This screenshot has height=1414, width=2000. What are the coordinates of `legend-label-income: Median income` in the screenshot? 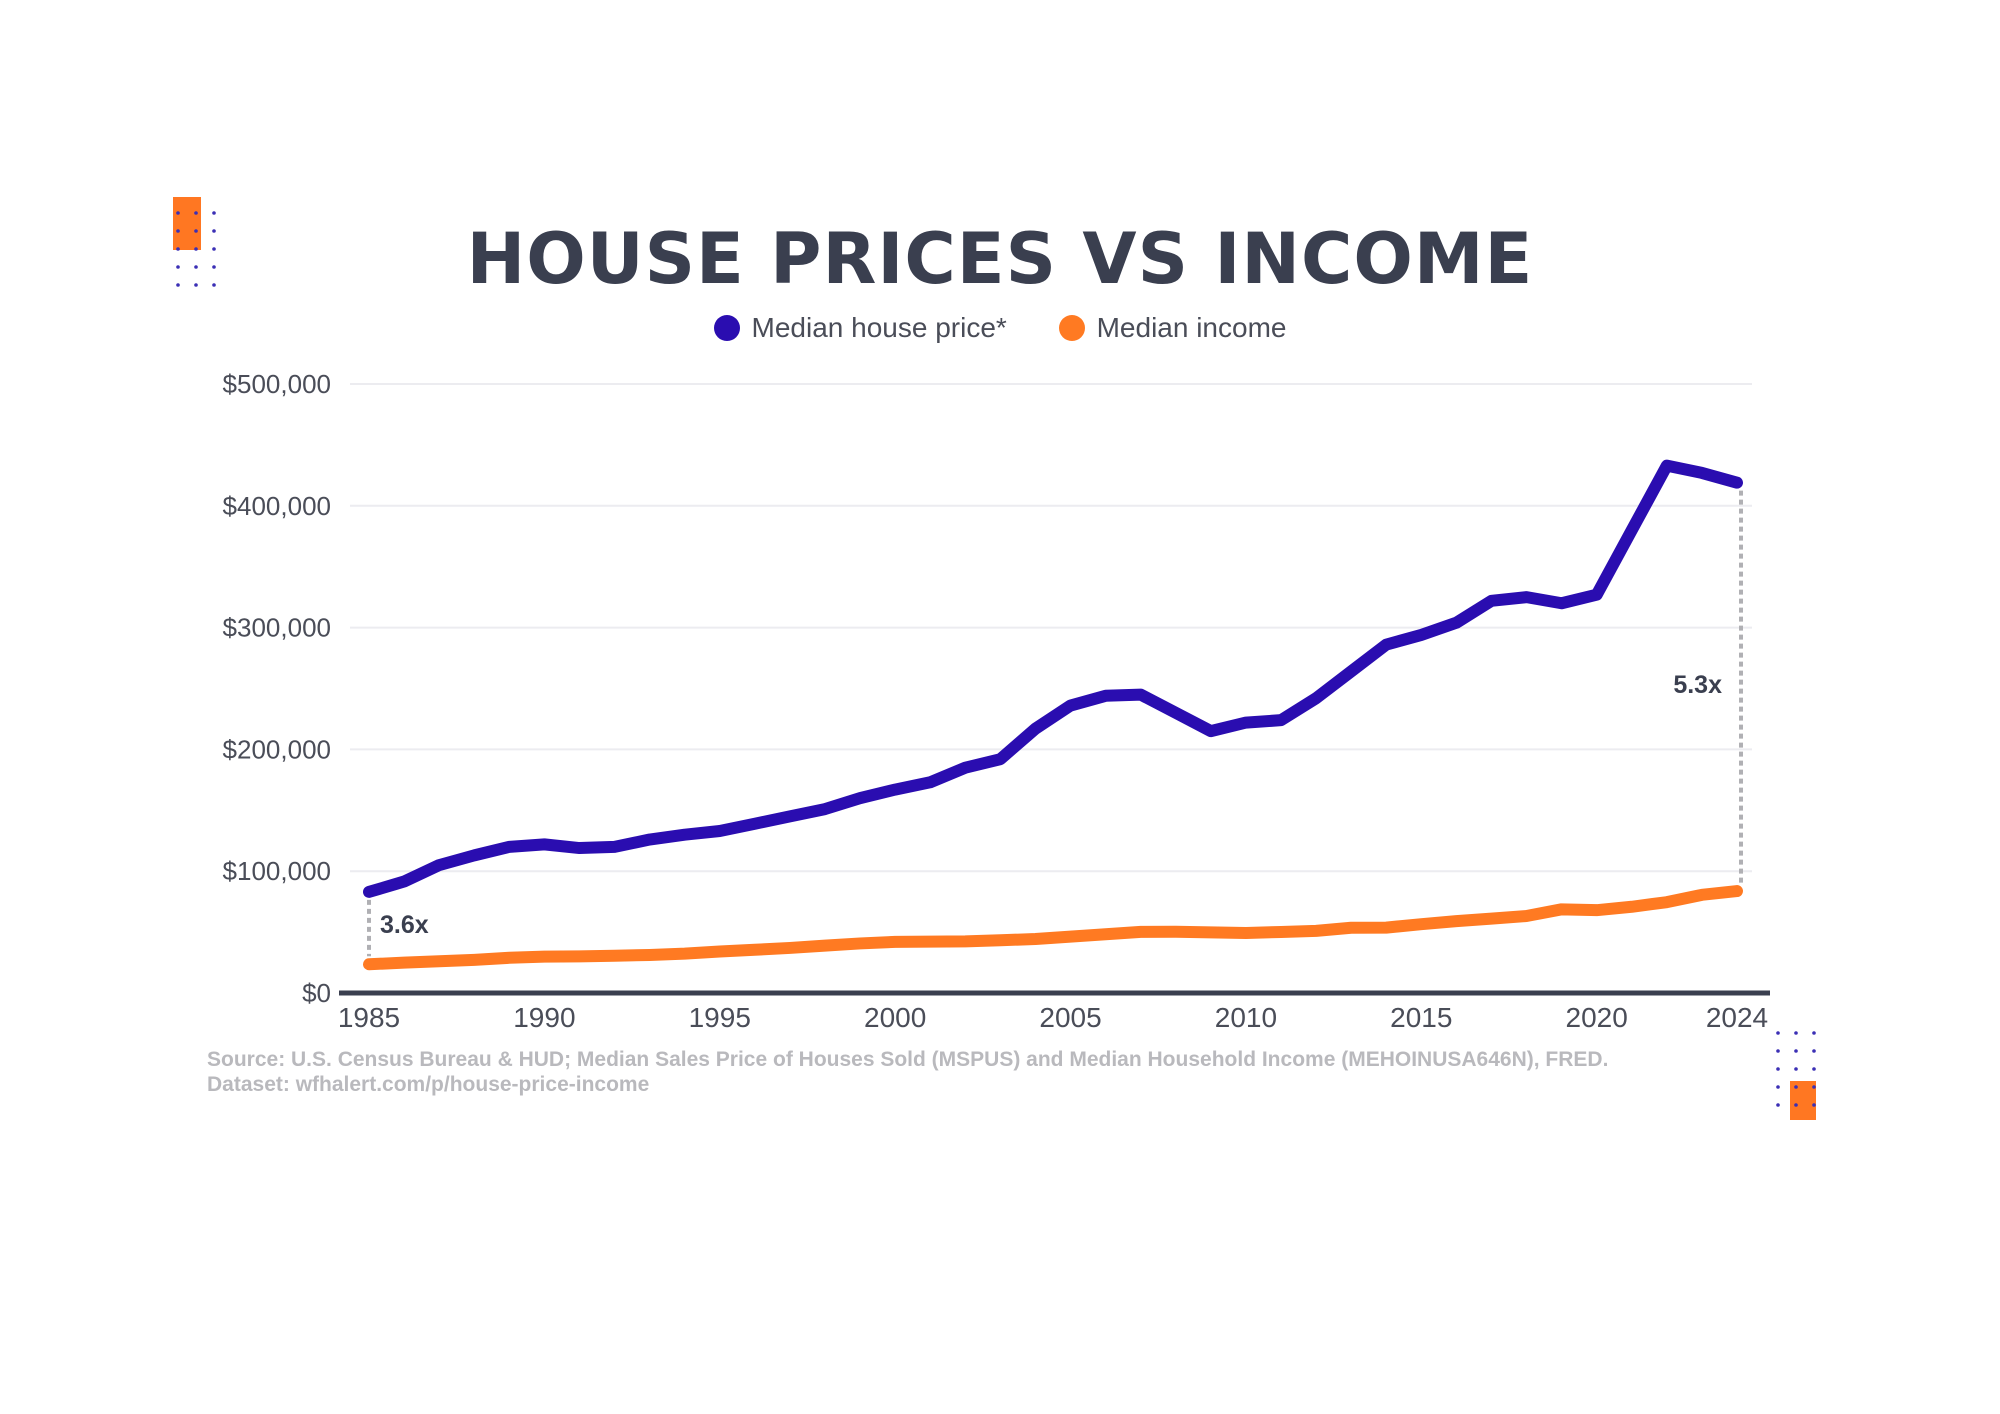 It's located at (1191, 327).